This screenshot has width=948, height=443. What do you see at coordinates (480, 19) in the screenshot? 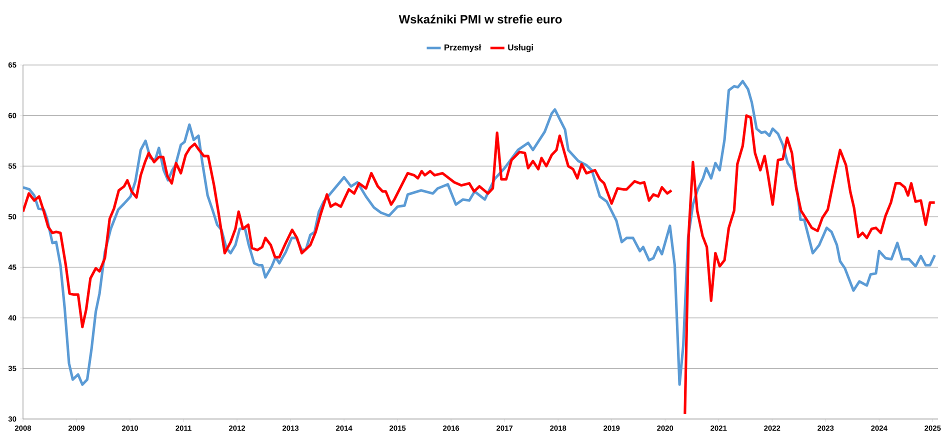
I see `chart-title: Wskaźniki PMI w strefie euro` at bounding box center [480, 19].